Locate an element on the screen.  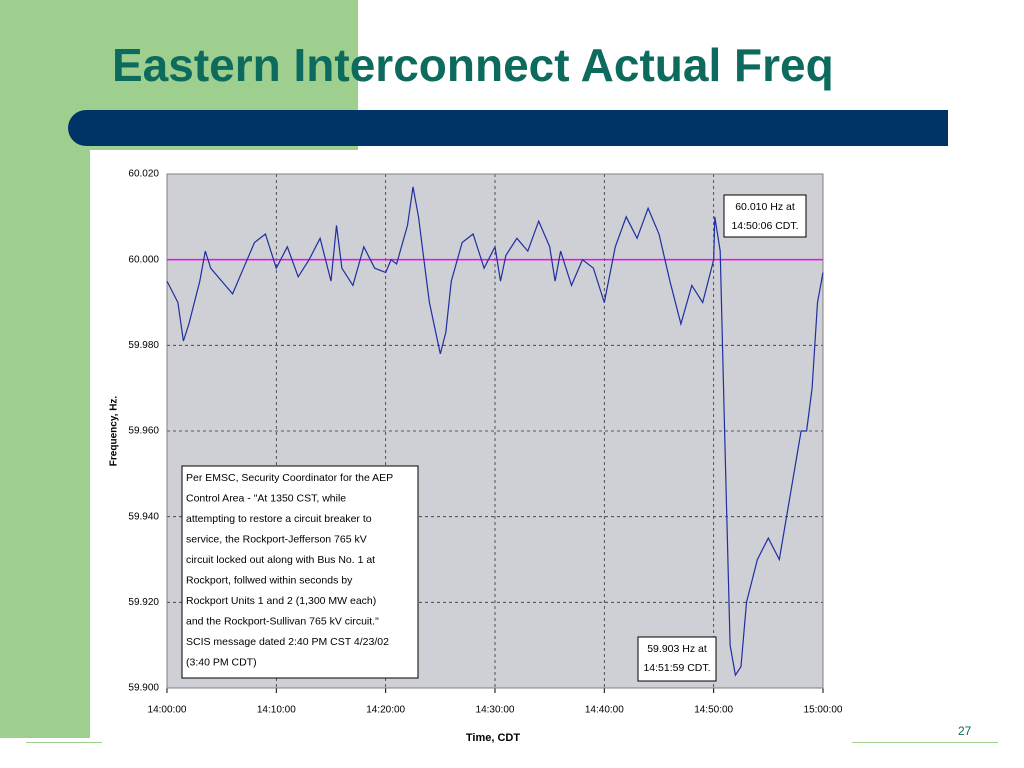
x-tick-label: 15:00:00 is located at coordinates (823, 710).